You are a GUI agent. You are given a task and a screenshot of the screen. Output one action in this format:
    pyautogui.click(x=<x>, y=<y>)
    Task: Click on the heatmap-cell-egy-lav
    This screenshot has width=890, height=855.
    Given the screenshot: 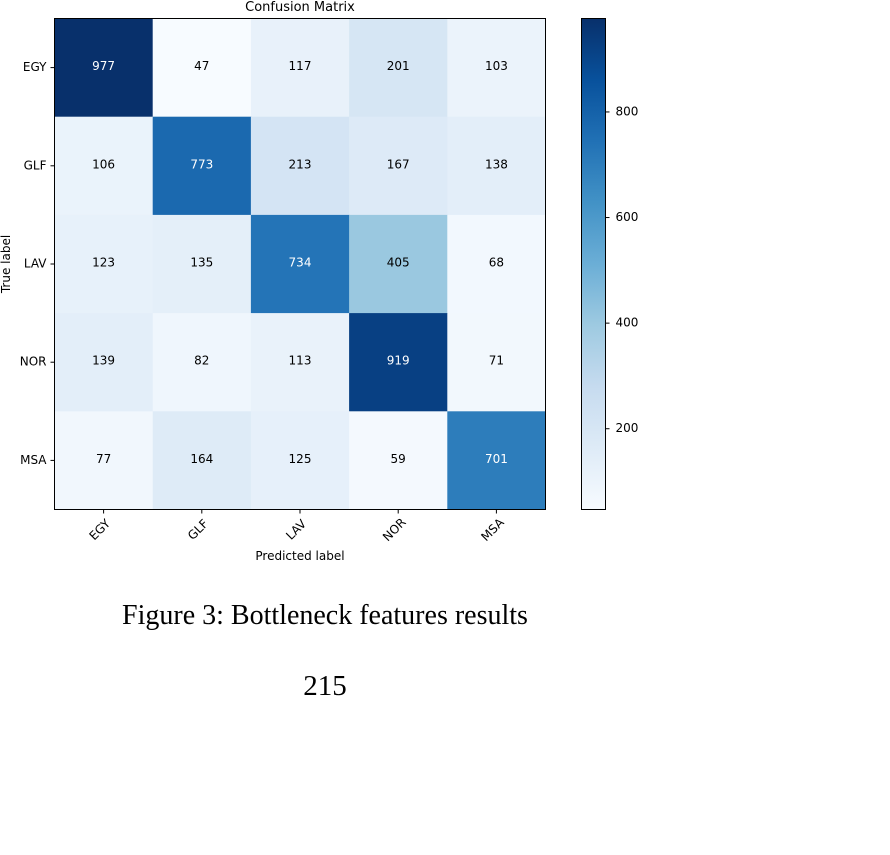 What is the action you would take?
    pyautogui.click(x=300, y=68)
    